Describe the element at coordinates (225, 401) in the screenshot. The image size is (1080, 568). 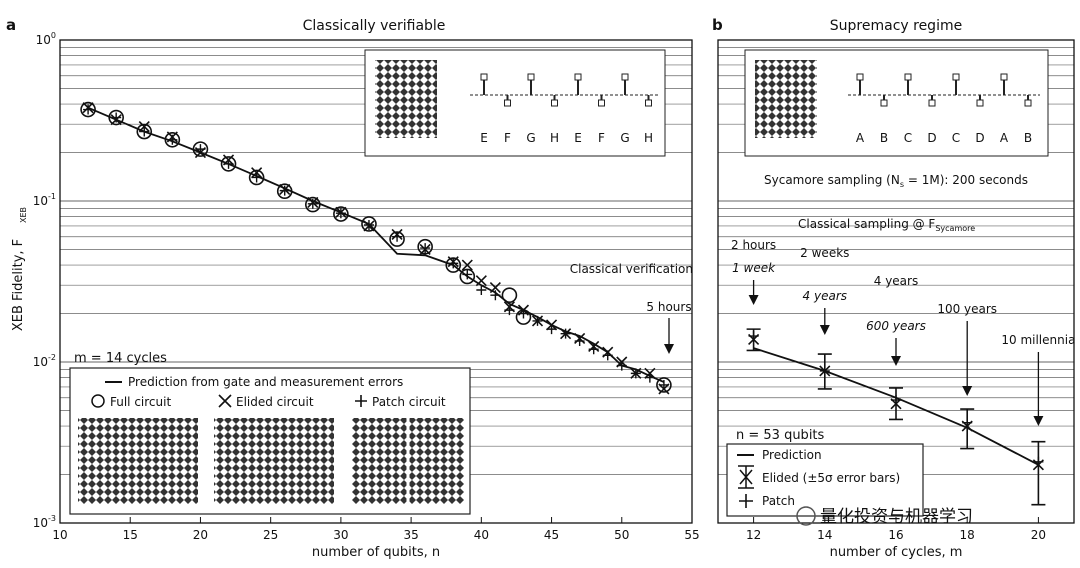
I see `legend-x-icon` at that location.